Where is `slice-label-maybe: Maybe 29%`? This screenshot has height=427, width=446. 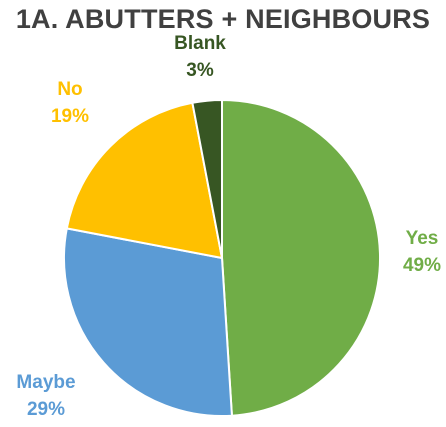
slice-label-maybe: Maybe 29% is located at coordinates (46, 396).